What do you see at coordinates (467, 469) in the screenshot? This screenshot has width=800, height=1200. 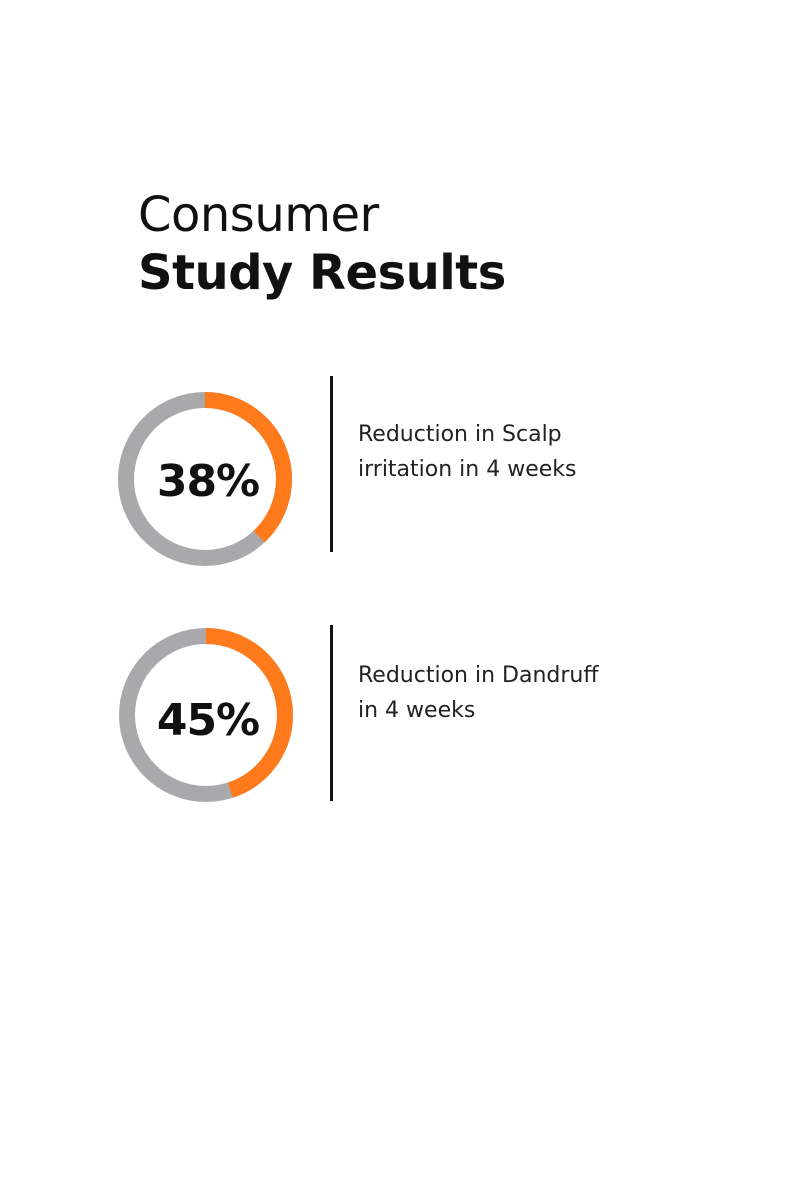 I see `description-line-2: irritation in 4 weeks` at bounding box center [467, 469].